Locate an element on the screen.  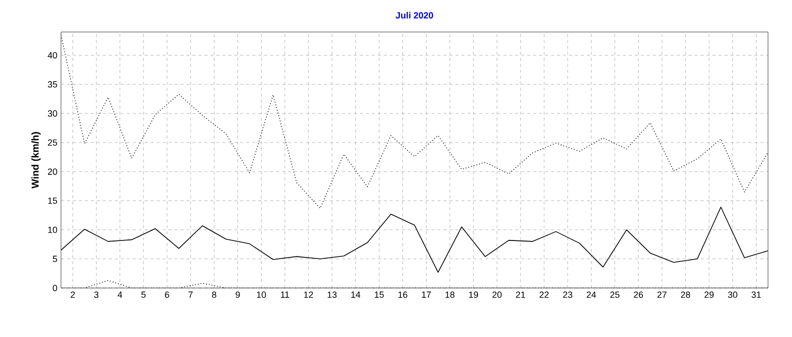
y-tick-label: 40 is located at coordinates (53, 55).